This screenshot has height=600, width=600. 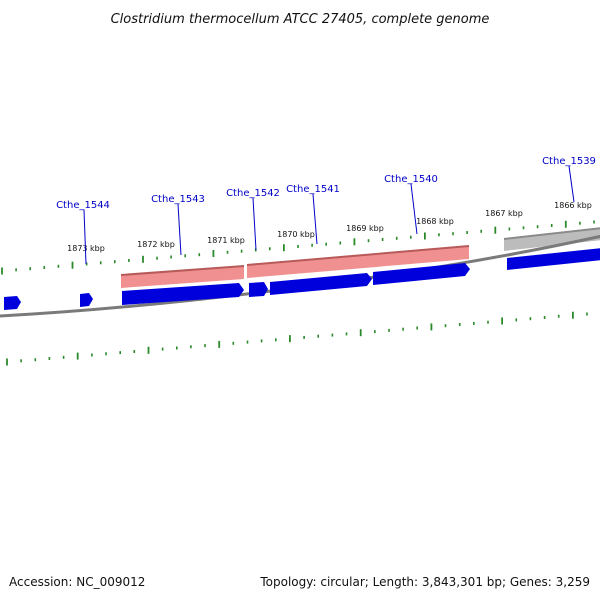 What do you see at coordinates (297, 338) in the screenshot?
I see `lower-scale-ticks` at bounding box center [297, 338].